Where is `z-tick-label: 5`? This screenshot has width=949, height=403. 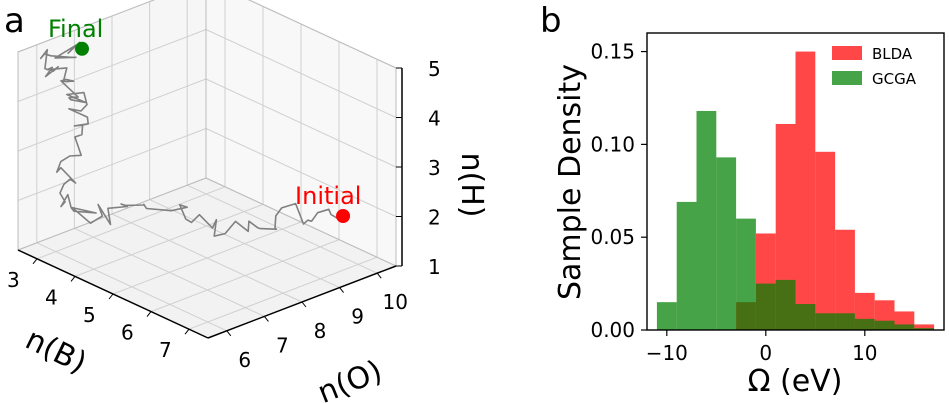
z-tick-label: 5 is located at coordinates (434, 69).